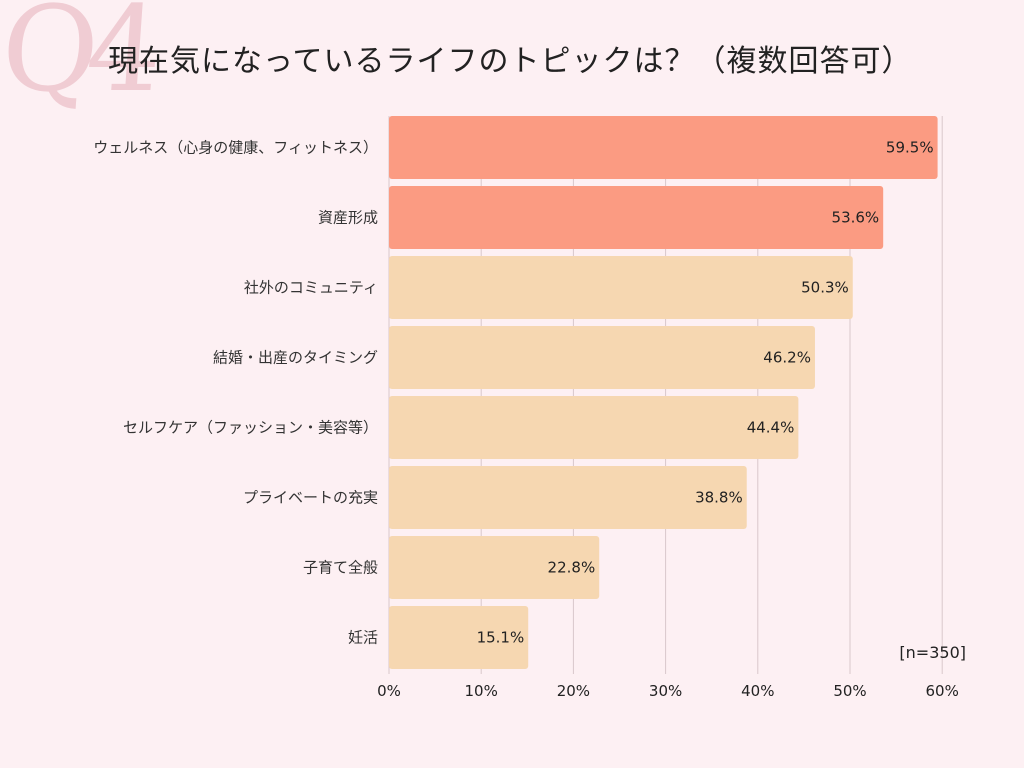 Image resolution: width=1024 pixels, height=768 pixels. What do you see at coordinates (295, 358) in the screenshot?
I see `category-label: 結婚・出産のタイミング` at bounding box center [295, 358].